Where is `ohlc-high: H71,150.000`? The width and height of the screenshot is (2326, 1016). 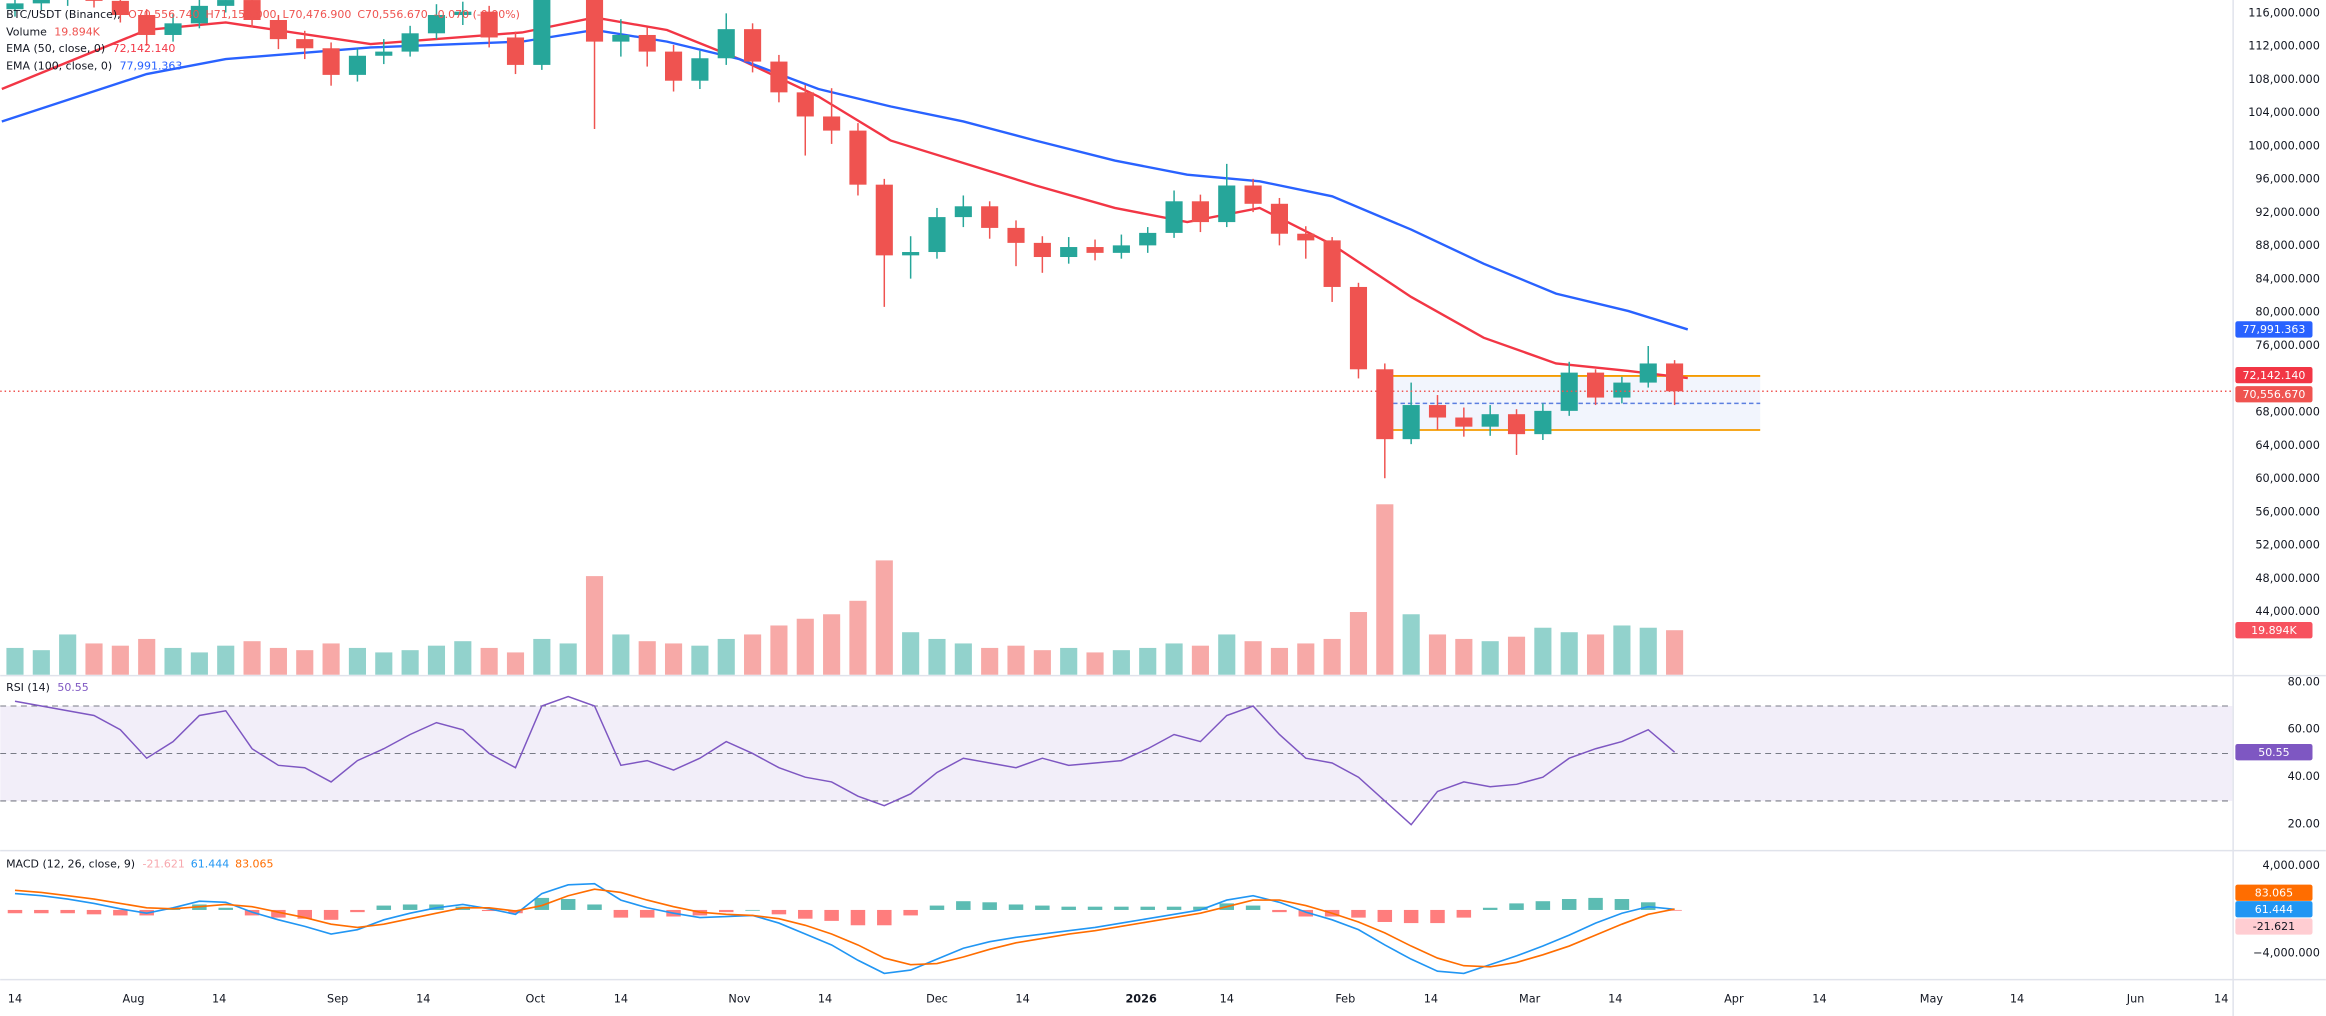 ohlc-high: H71,150.000 is located at coordinates (240, 14).